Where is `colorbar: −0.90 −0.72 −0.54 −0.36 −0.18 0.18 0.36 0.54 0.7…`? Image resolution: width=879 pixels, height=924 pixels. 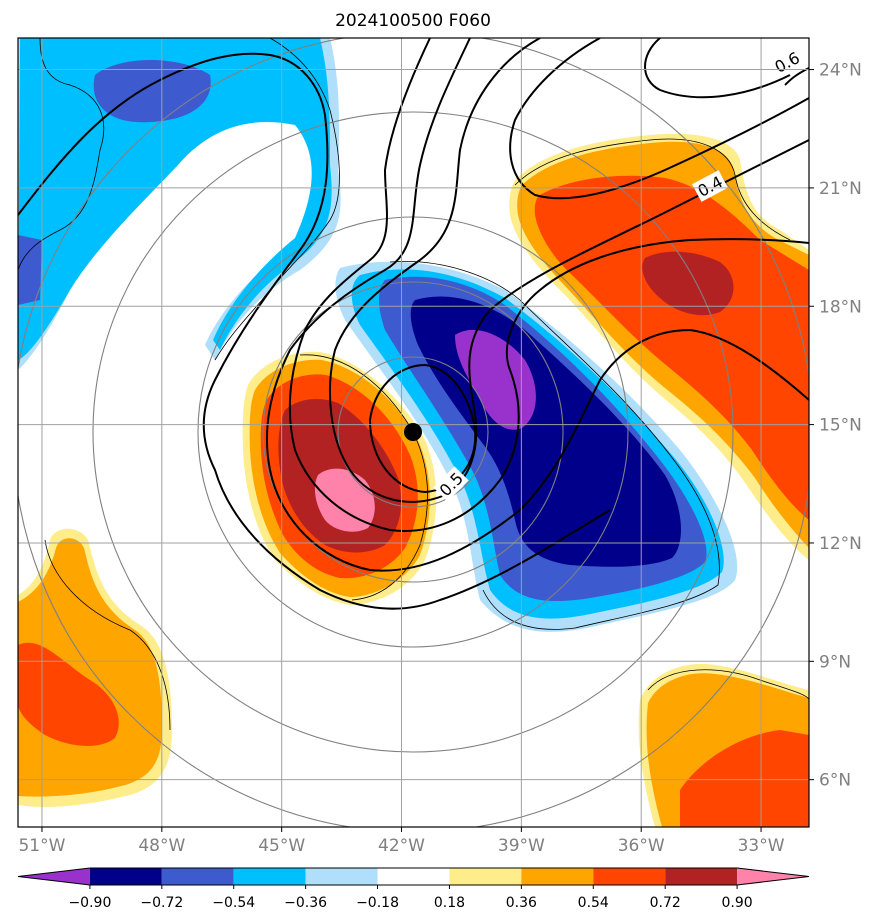
colorbar: −0.90 −0.72 −0.54 −0.36 −0.18 0.18 0.36 0.54 0.7… is located at coordinates (413, 889).